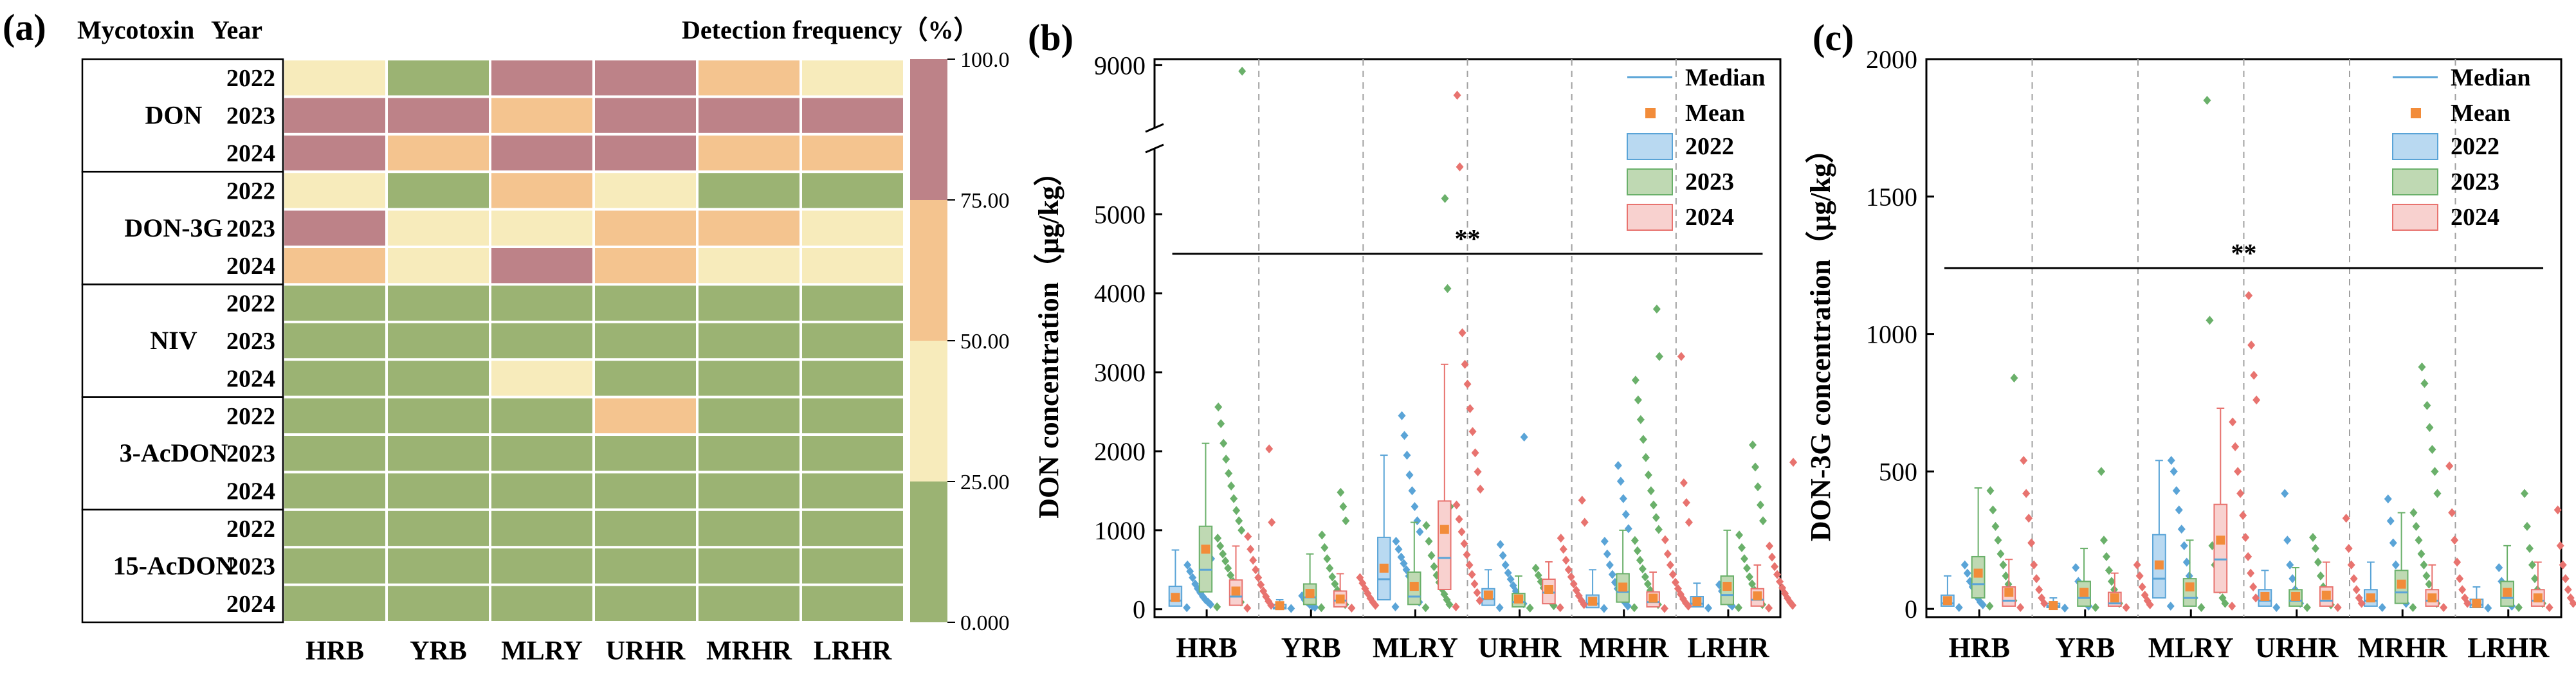  I want to click on group-label: 15-AcDON, so click(174, 565).